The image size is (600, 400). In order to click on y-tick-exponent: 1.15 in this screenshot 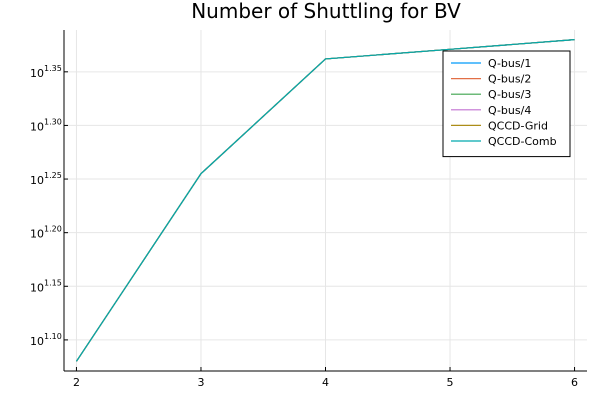, I will do `click(53, 282)`.